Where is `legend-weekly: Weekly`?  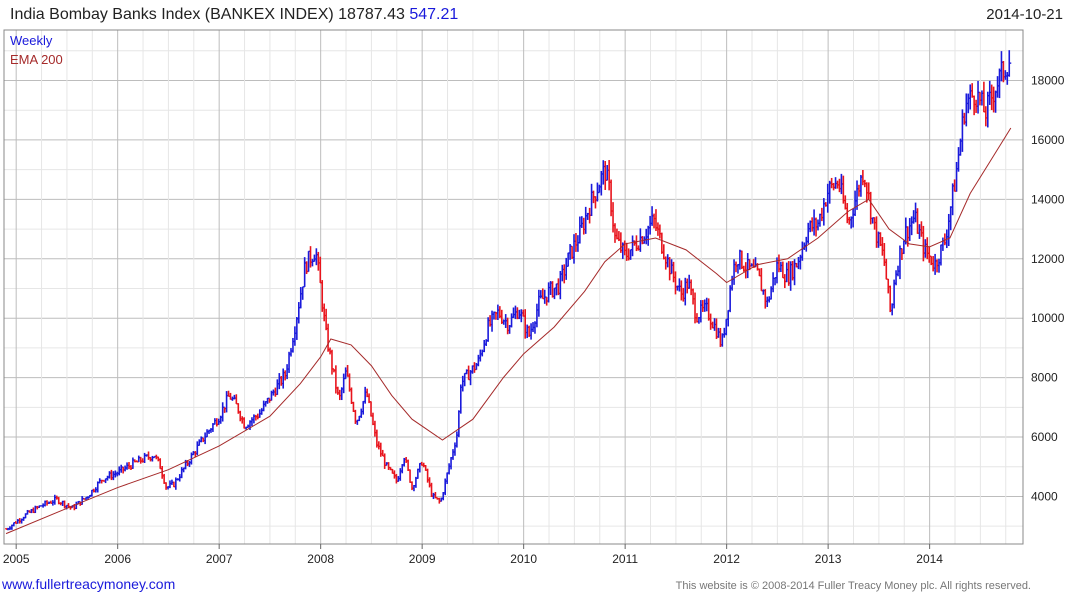
legend-weekly: Weekly is located at coordinates (31, 40).